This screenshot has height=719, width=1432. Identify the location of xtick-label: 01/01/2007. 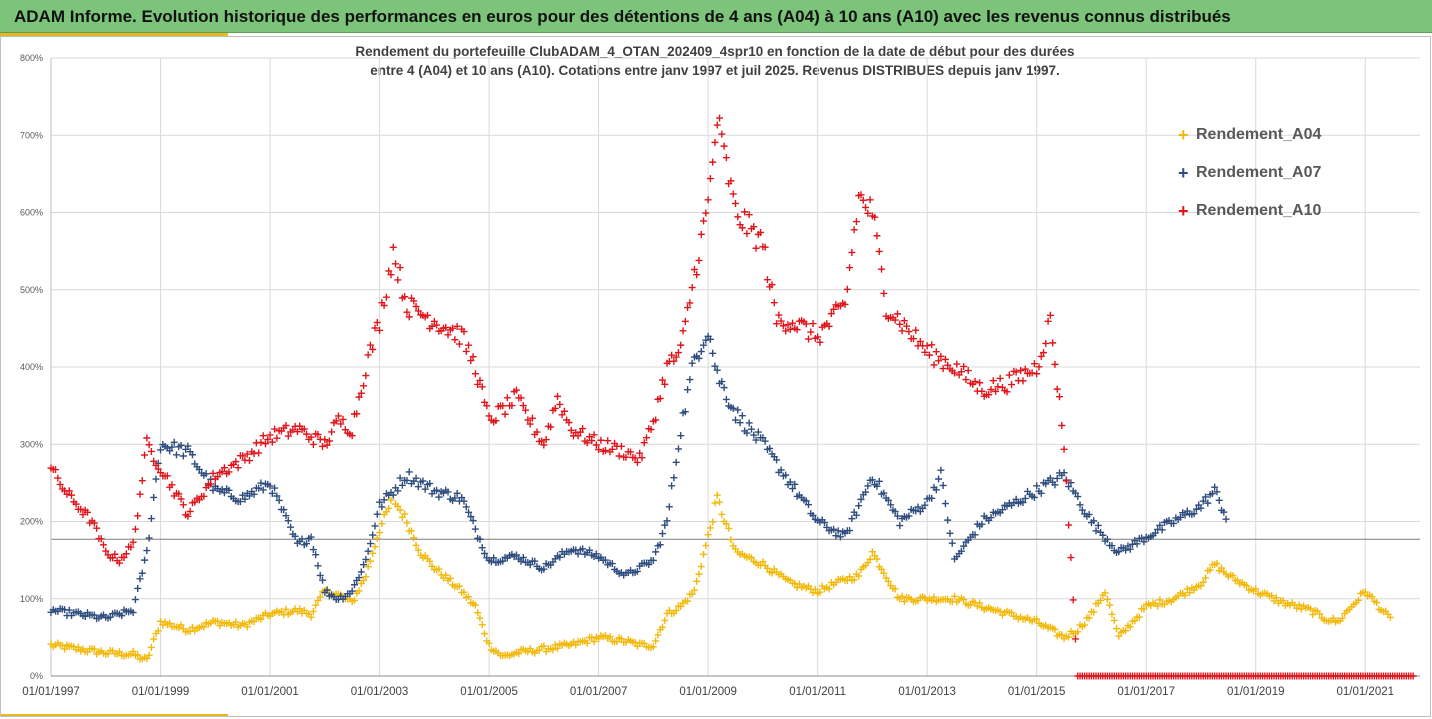
(599, 692).